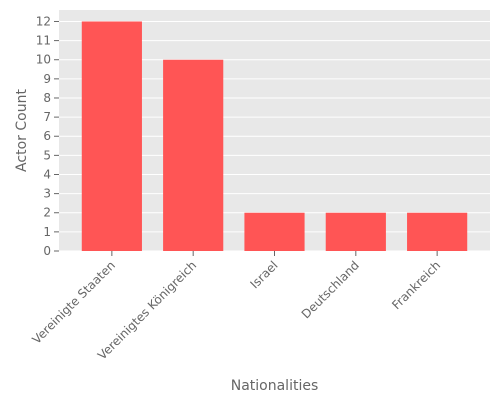 This screenshot has width=500, height=404. I want to click on y-tick-label: 6, so click(47, 136).